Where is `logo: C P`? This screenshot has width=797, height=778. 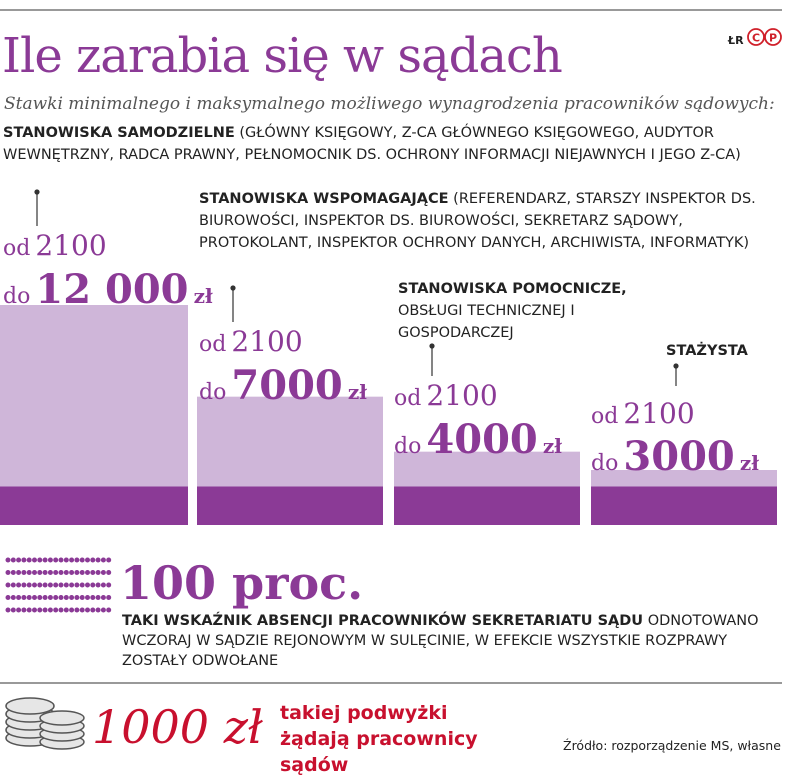 logo: C P is located at coordinates (764, 37).